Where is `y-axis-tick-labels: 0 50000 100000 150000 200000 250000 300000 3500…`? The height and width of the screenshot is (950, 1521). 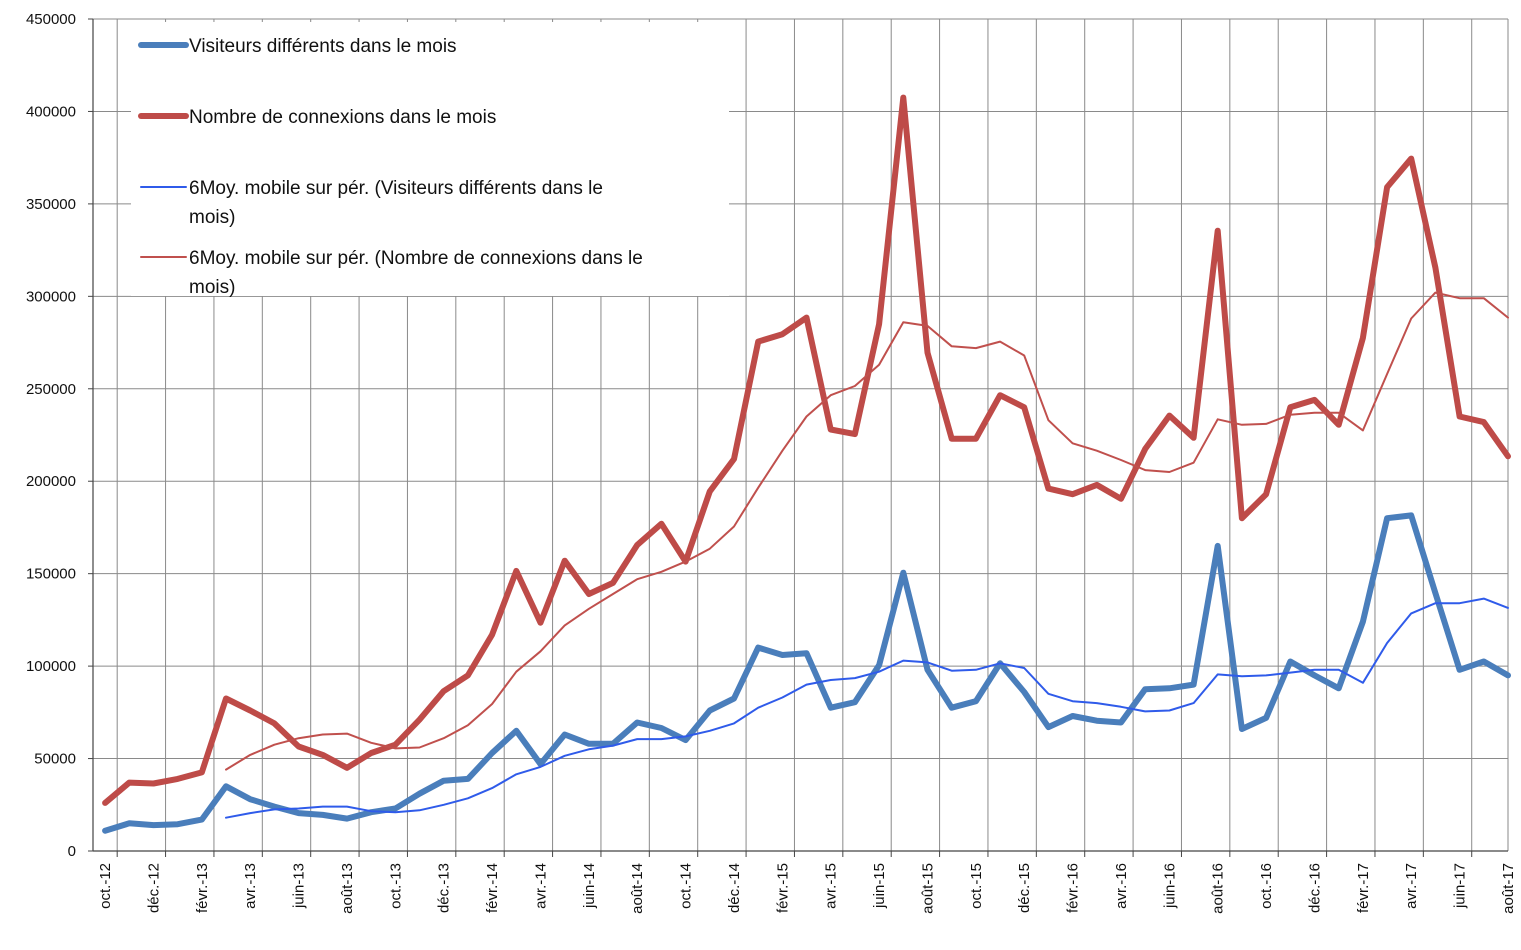 y-axis-tick-labels: 0 50000 100000 150000 200000 250000 300000 3500… is located at coordinates (51, 435).